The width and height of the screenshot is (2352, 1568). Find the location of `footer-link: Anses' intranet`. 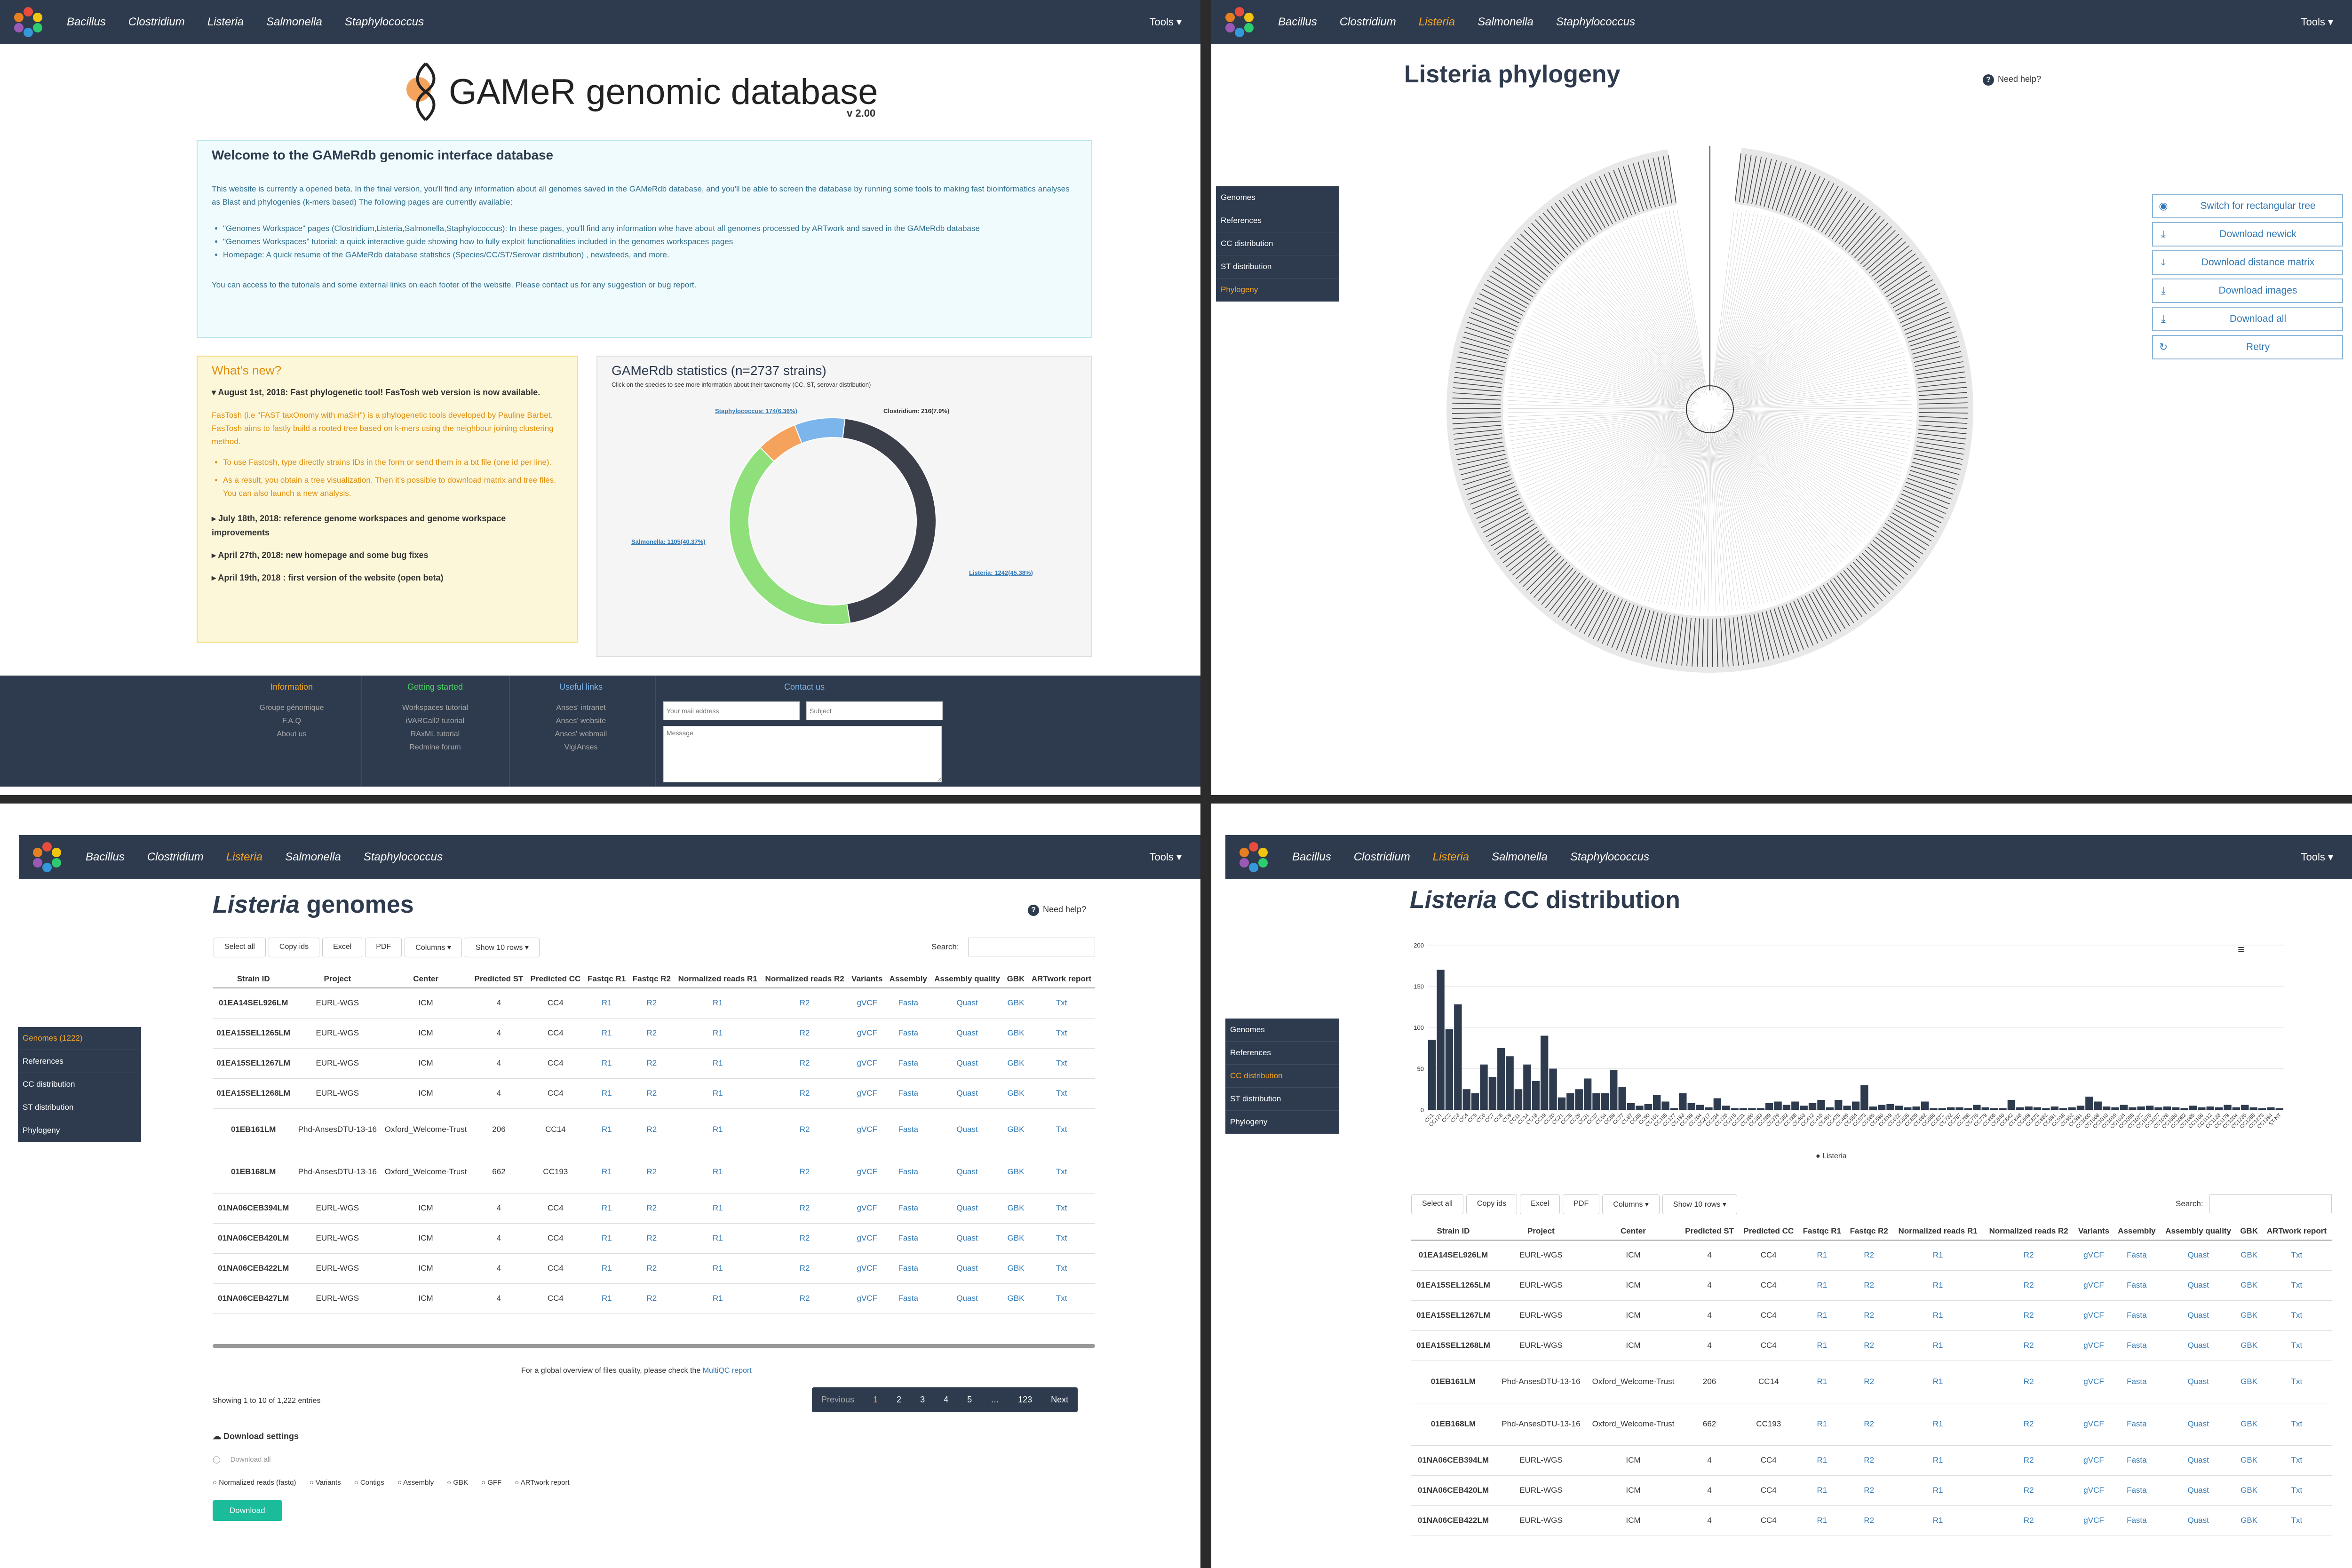

footer-link: Anses' intranet is located at coordinates (581, 708).